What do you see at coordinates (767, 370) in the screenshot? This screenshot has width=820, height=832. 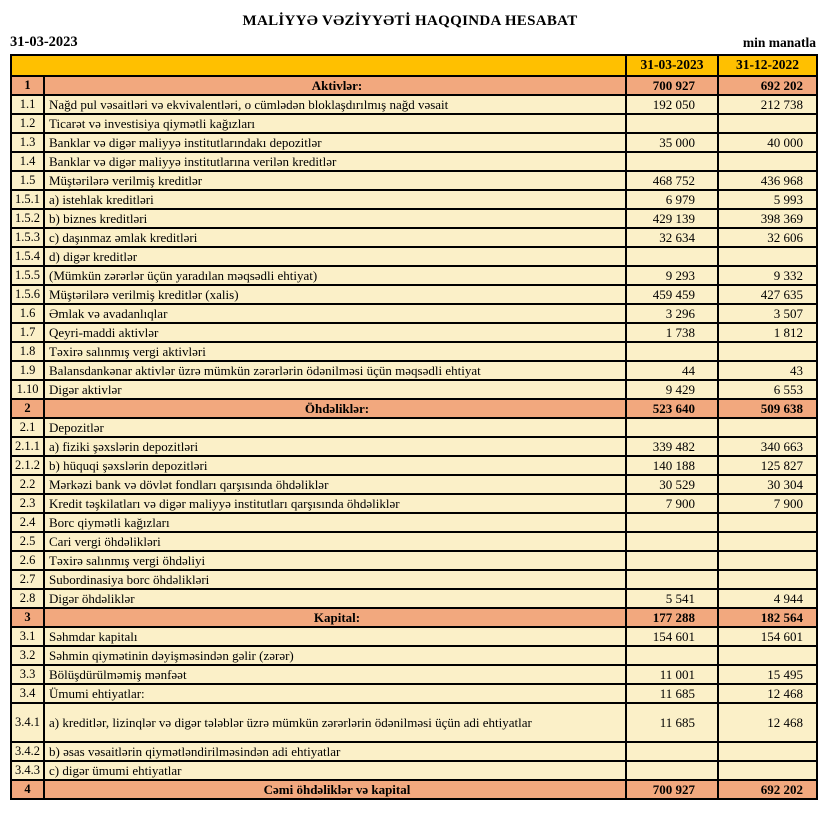 I see `value-2022-cell: 43` at bounding box center [767, 370].